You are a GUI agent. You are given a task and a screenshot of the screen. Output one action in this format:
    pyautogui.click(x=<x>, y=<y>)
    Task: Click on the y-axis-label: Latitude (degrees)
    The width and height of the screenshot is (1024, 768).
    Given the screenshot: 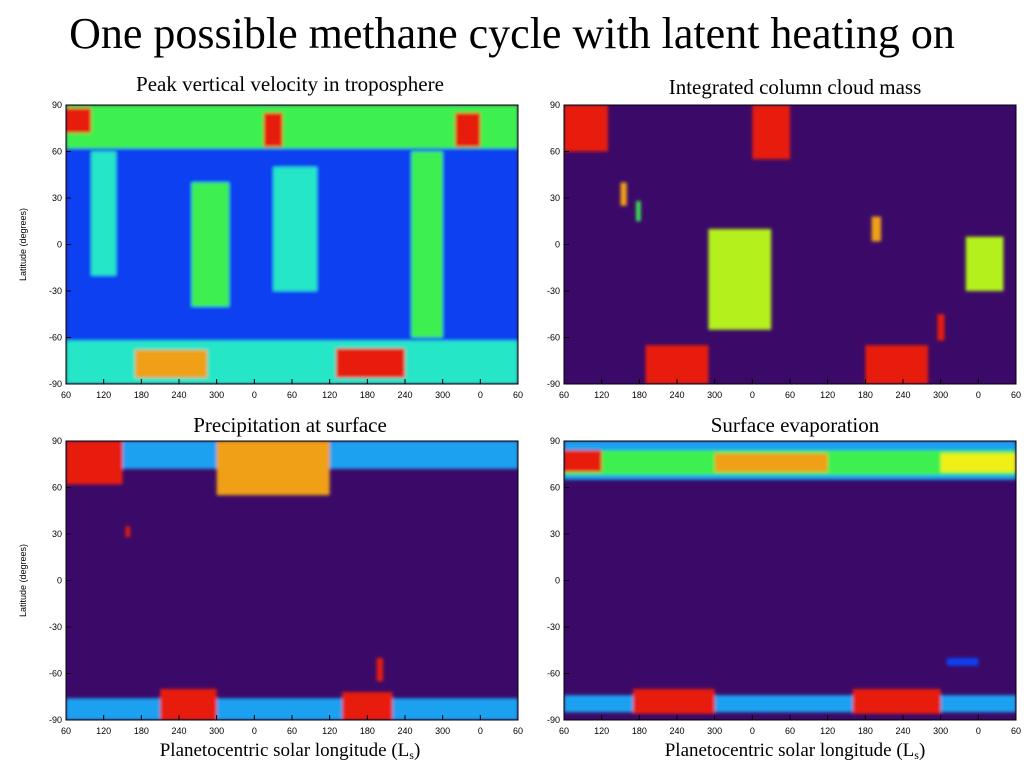 What is the action you would take?
    pyautogui.click(x=23, y=580)
    